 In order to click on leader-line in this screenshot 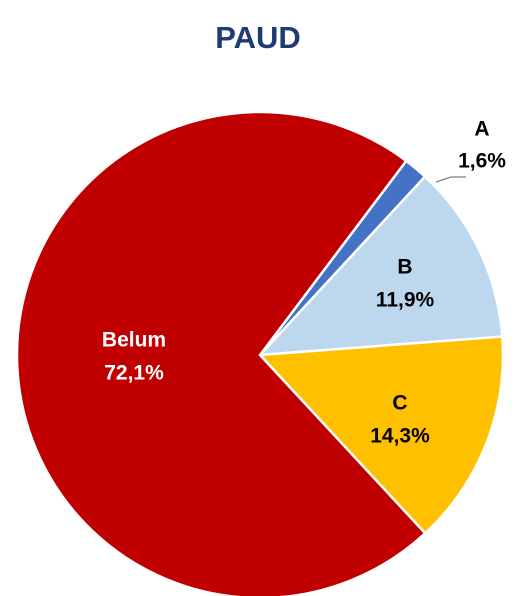, I will do `click(450, 179)`.